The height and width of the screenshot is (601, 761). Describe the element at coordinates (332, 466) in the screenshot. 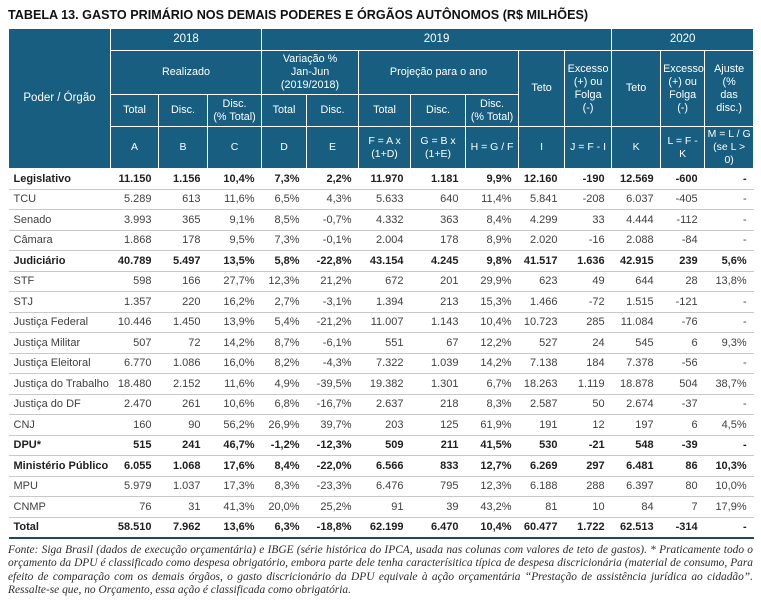

I see `cell-value: -22,0%` at that location.